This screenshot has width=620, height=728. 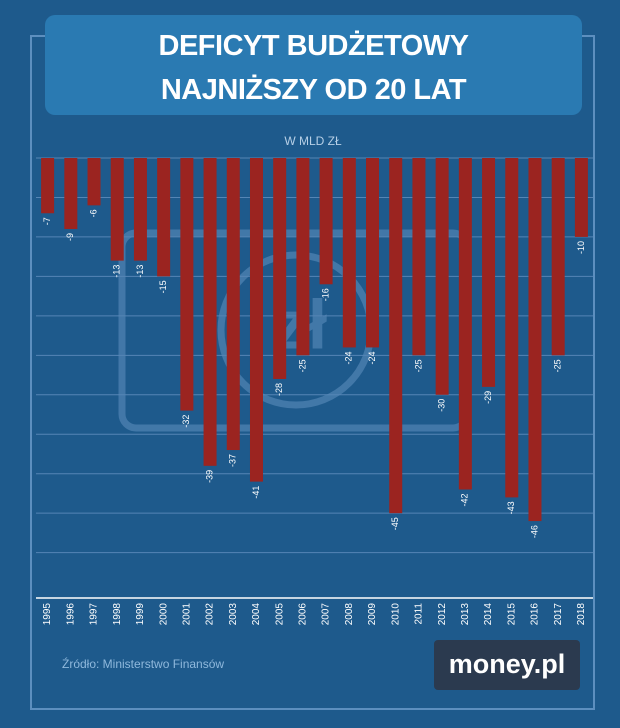 What do you see at coordinates (209, 476) in the screenshot?
I see `value-label: -39` at bounding box center [209, 476].